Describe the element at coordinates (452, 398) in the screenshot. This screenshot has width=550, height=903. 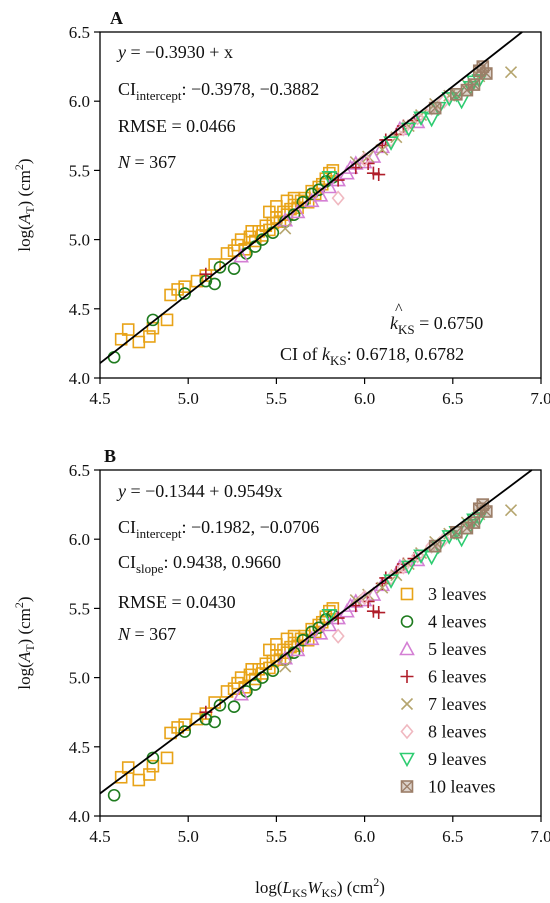
I see `x-tick-label: 6.5` at that location.